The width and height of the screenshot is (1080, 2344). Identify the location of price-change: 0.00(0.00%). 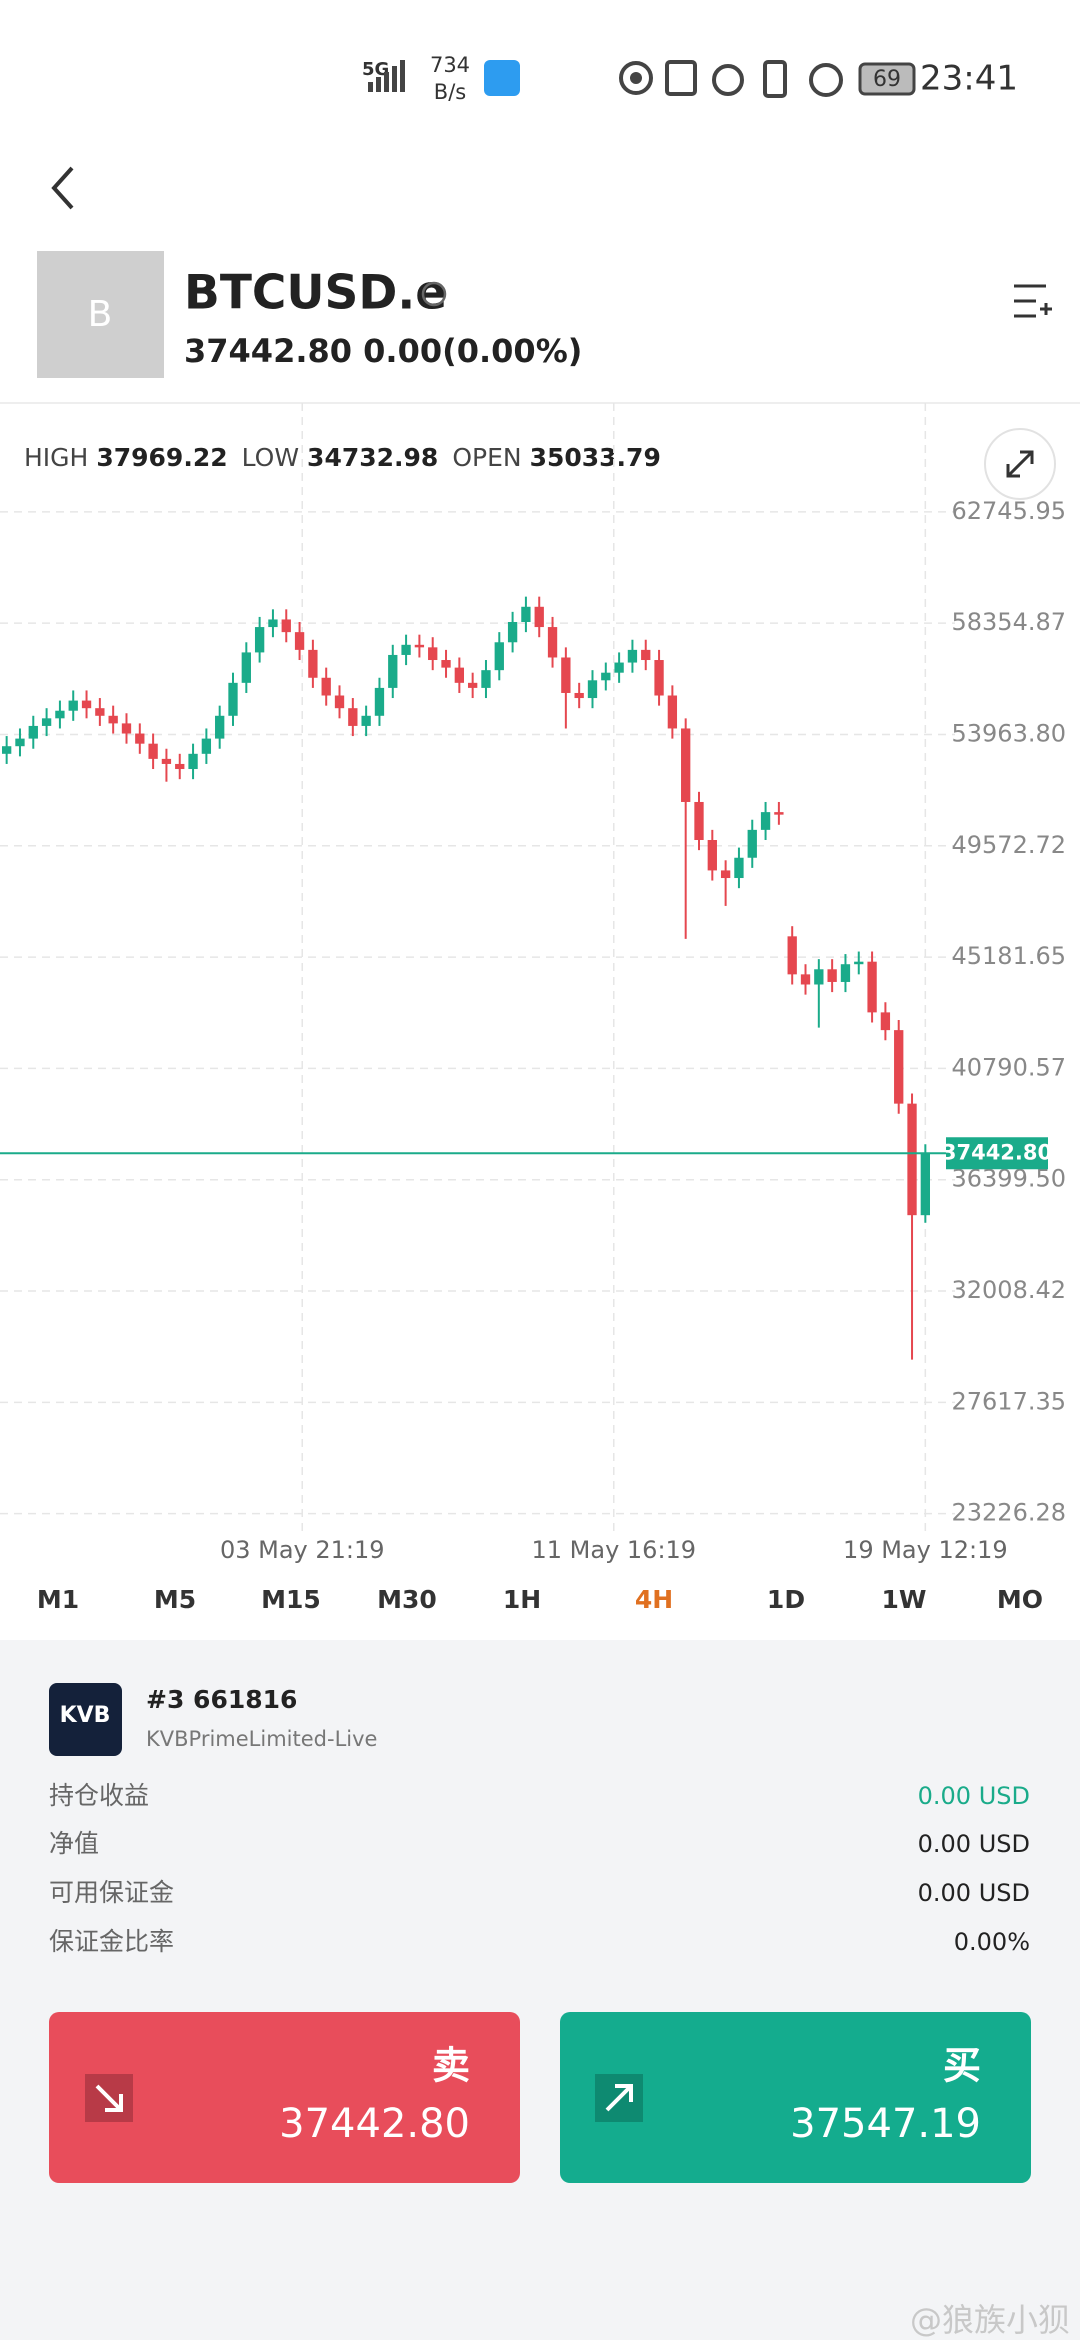
(472, 351).